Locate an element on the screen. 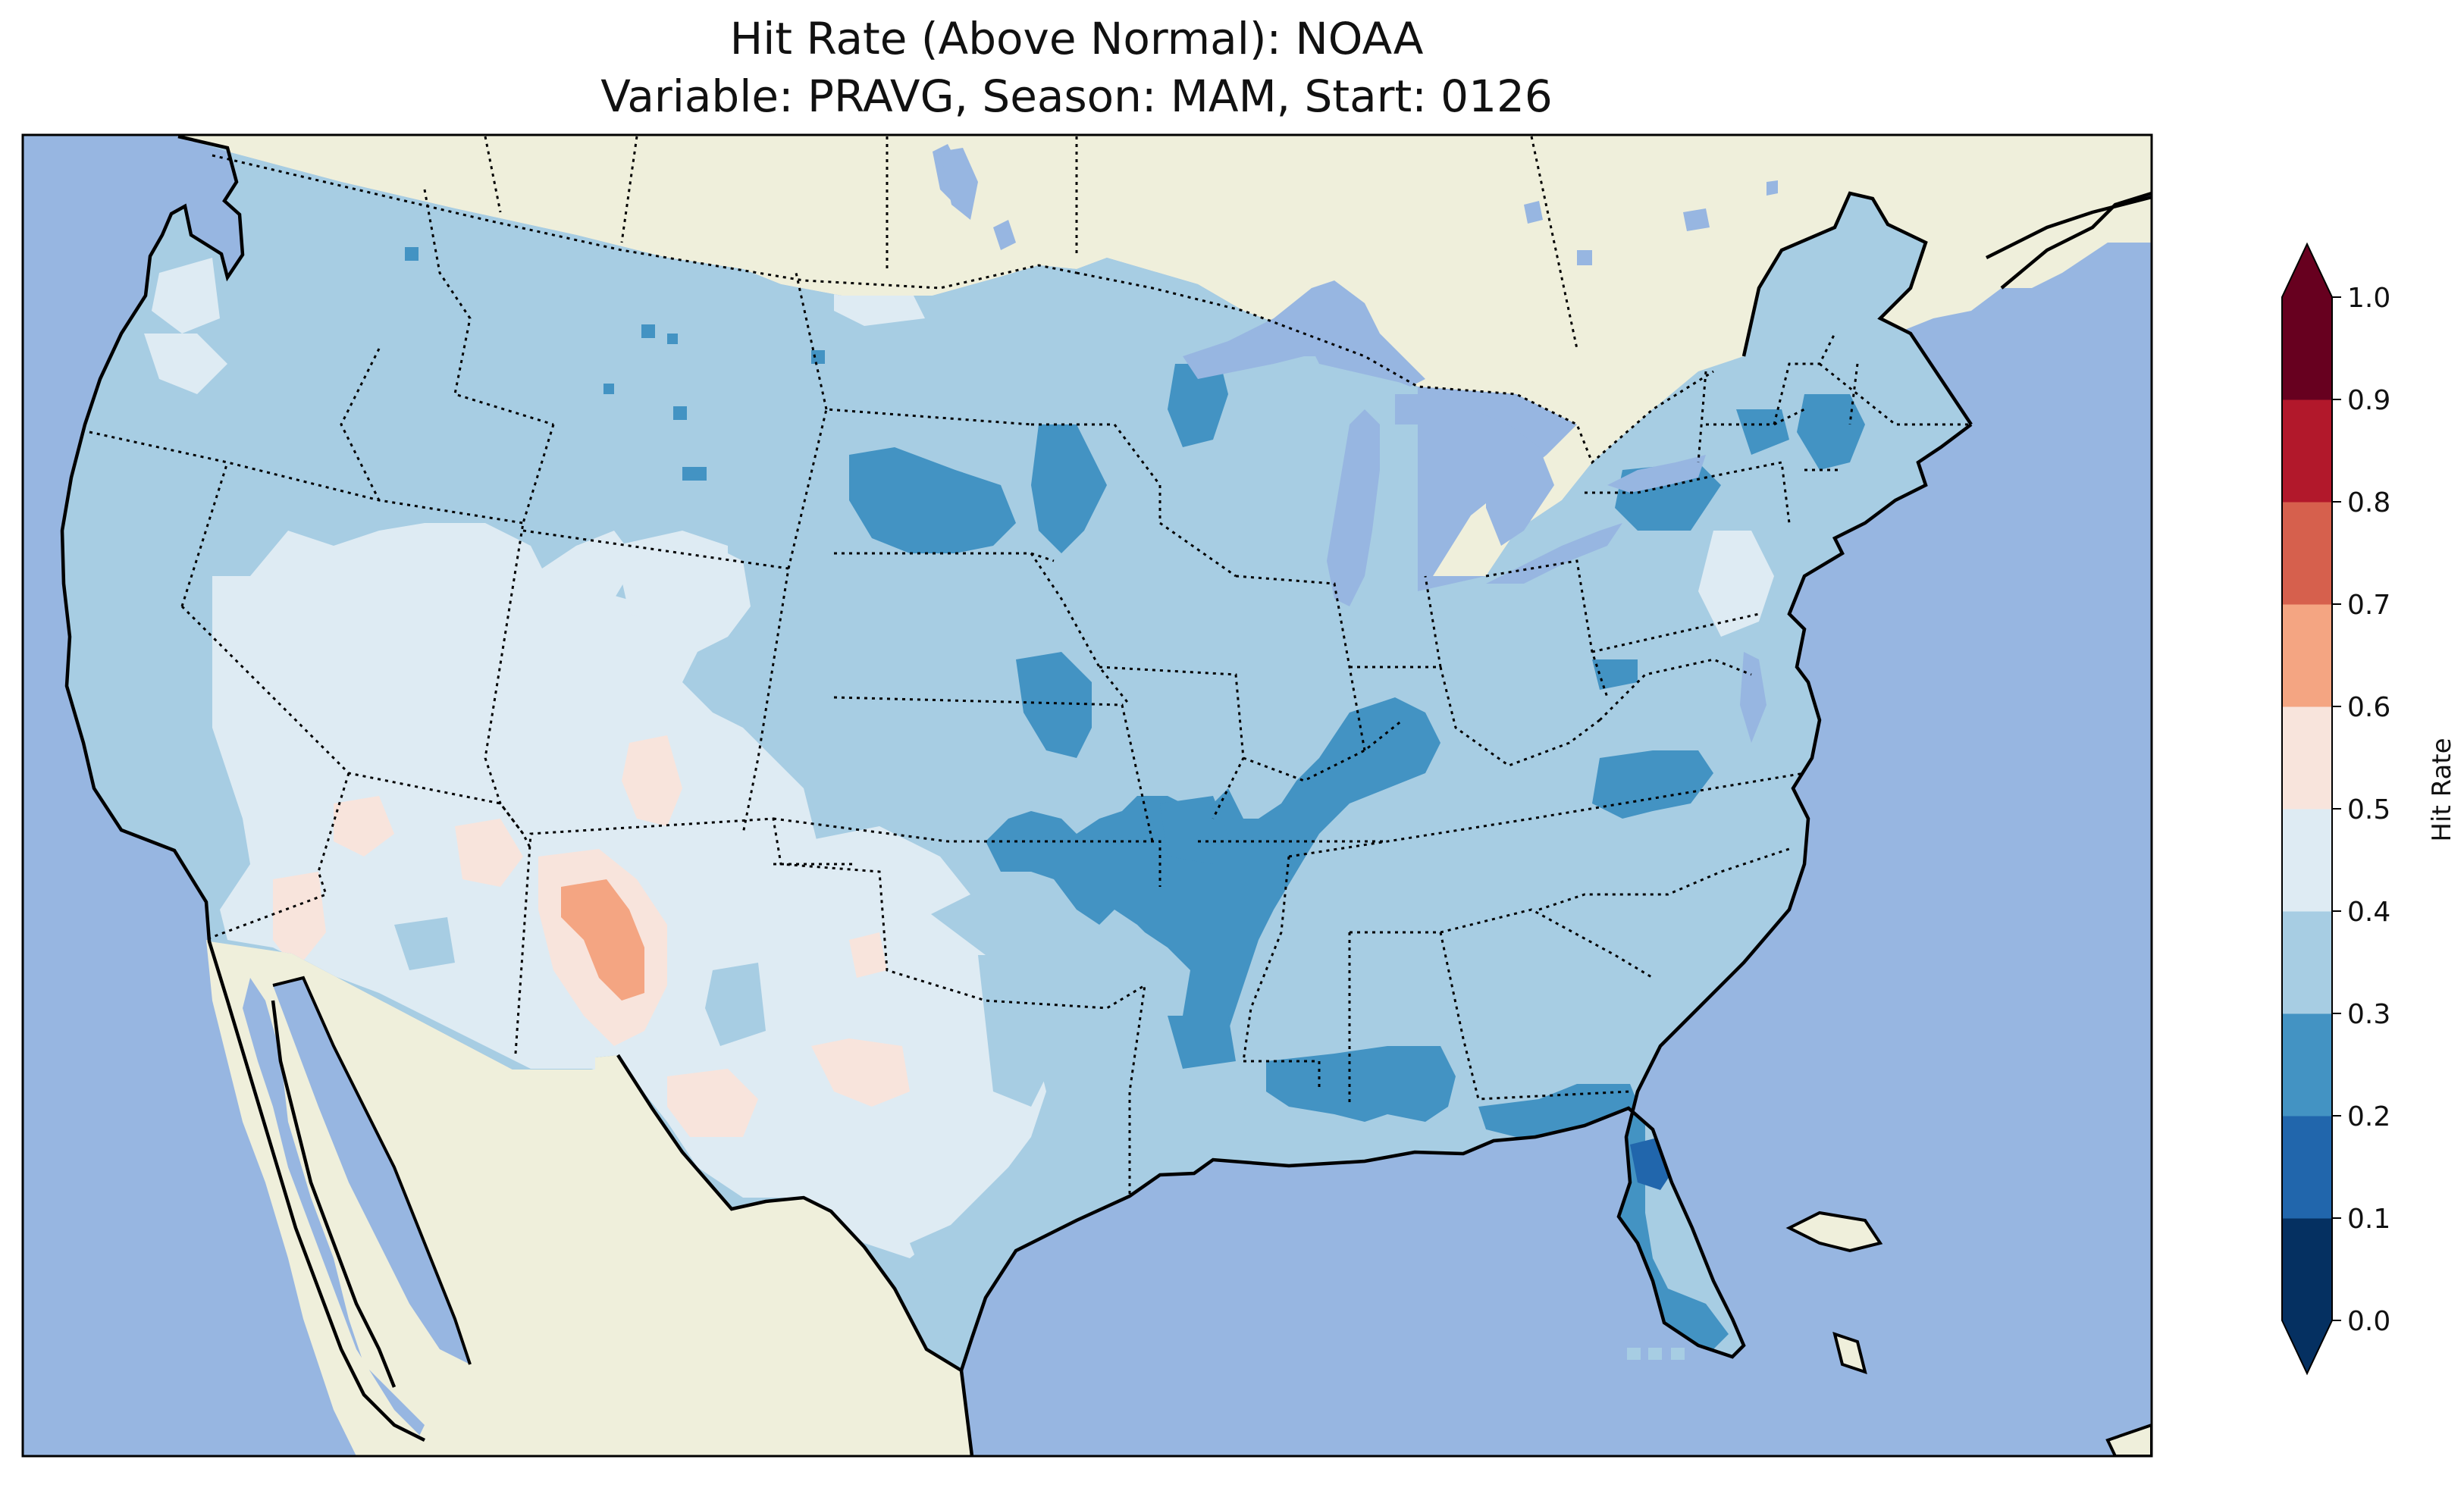 Image resolution: width=2464 pixels, height=1494 pixels. baja-coastline is located at coordinates (372, 1170).